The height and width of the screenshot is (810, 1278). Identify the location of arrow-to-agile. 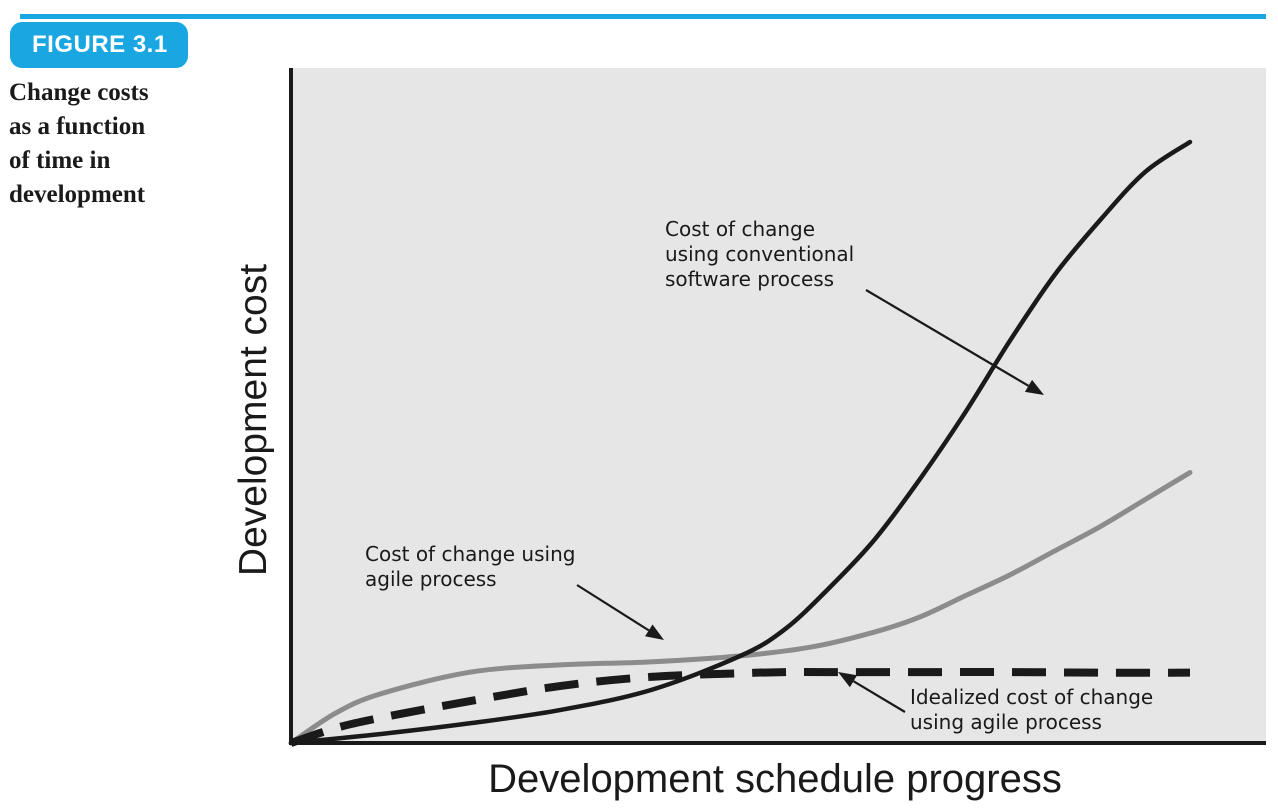
(620, 612).